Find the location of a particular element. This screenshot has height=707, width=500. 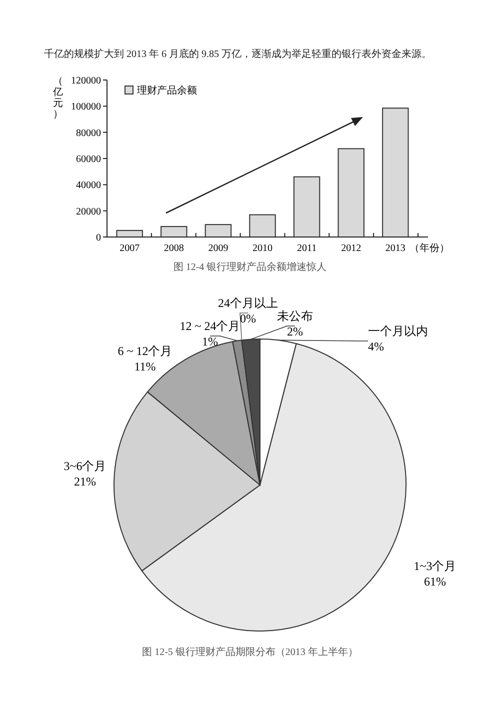

y-tick-label: 80000 is located at coordinates (88, 133).